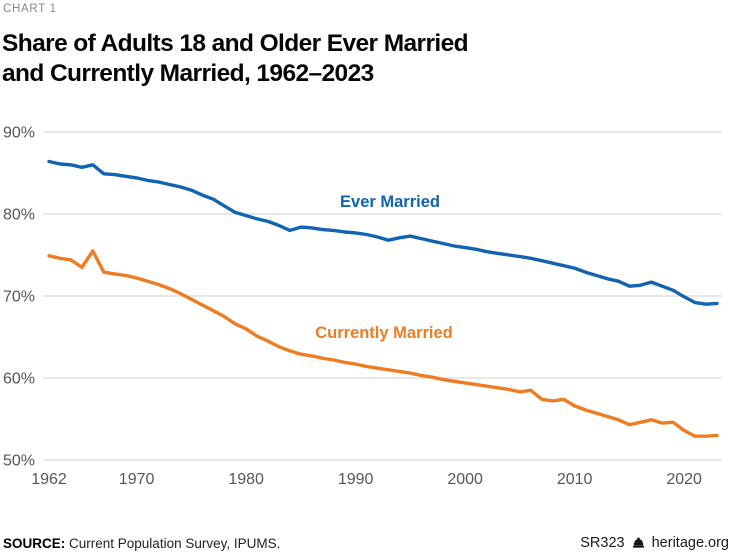  Describe the element at coordinates (19, 461) in the screenshot. I see `y-tick-label: 50%` at that location.